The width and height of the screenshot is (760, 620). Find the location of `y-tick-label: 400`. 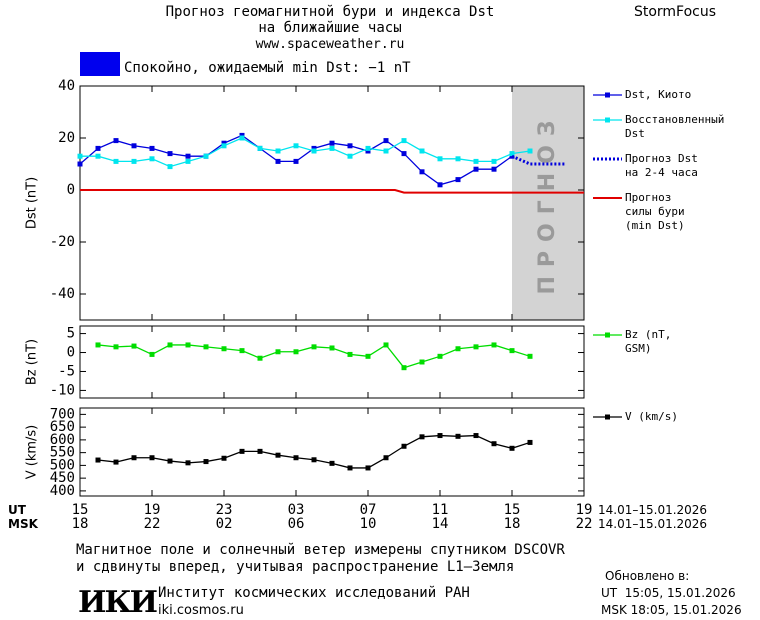

y-tick-label: 400 is located at coordinates (62, 491).